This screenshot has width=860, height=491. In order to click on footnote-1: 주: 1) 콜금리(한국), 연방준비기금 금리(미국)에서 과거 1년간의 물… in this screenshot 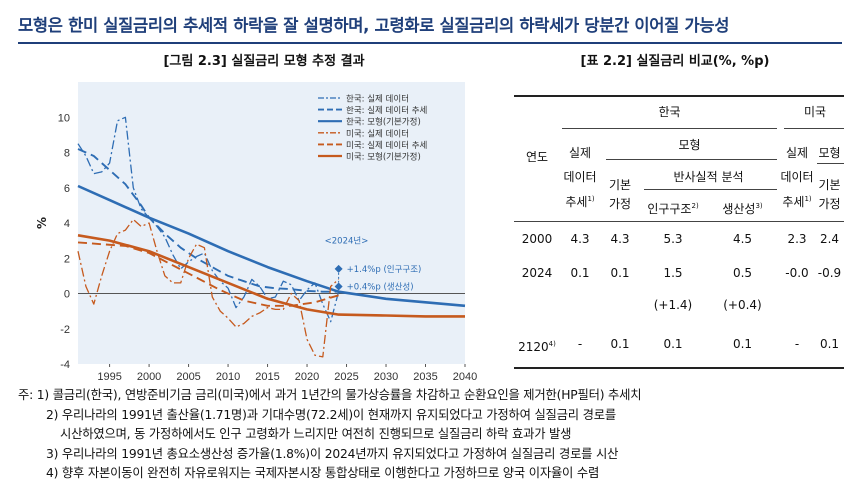, I will do `click(330, 395)`.